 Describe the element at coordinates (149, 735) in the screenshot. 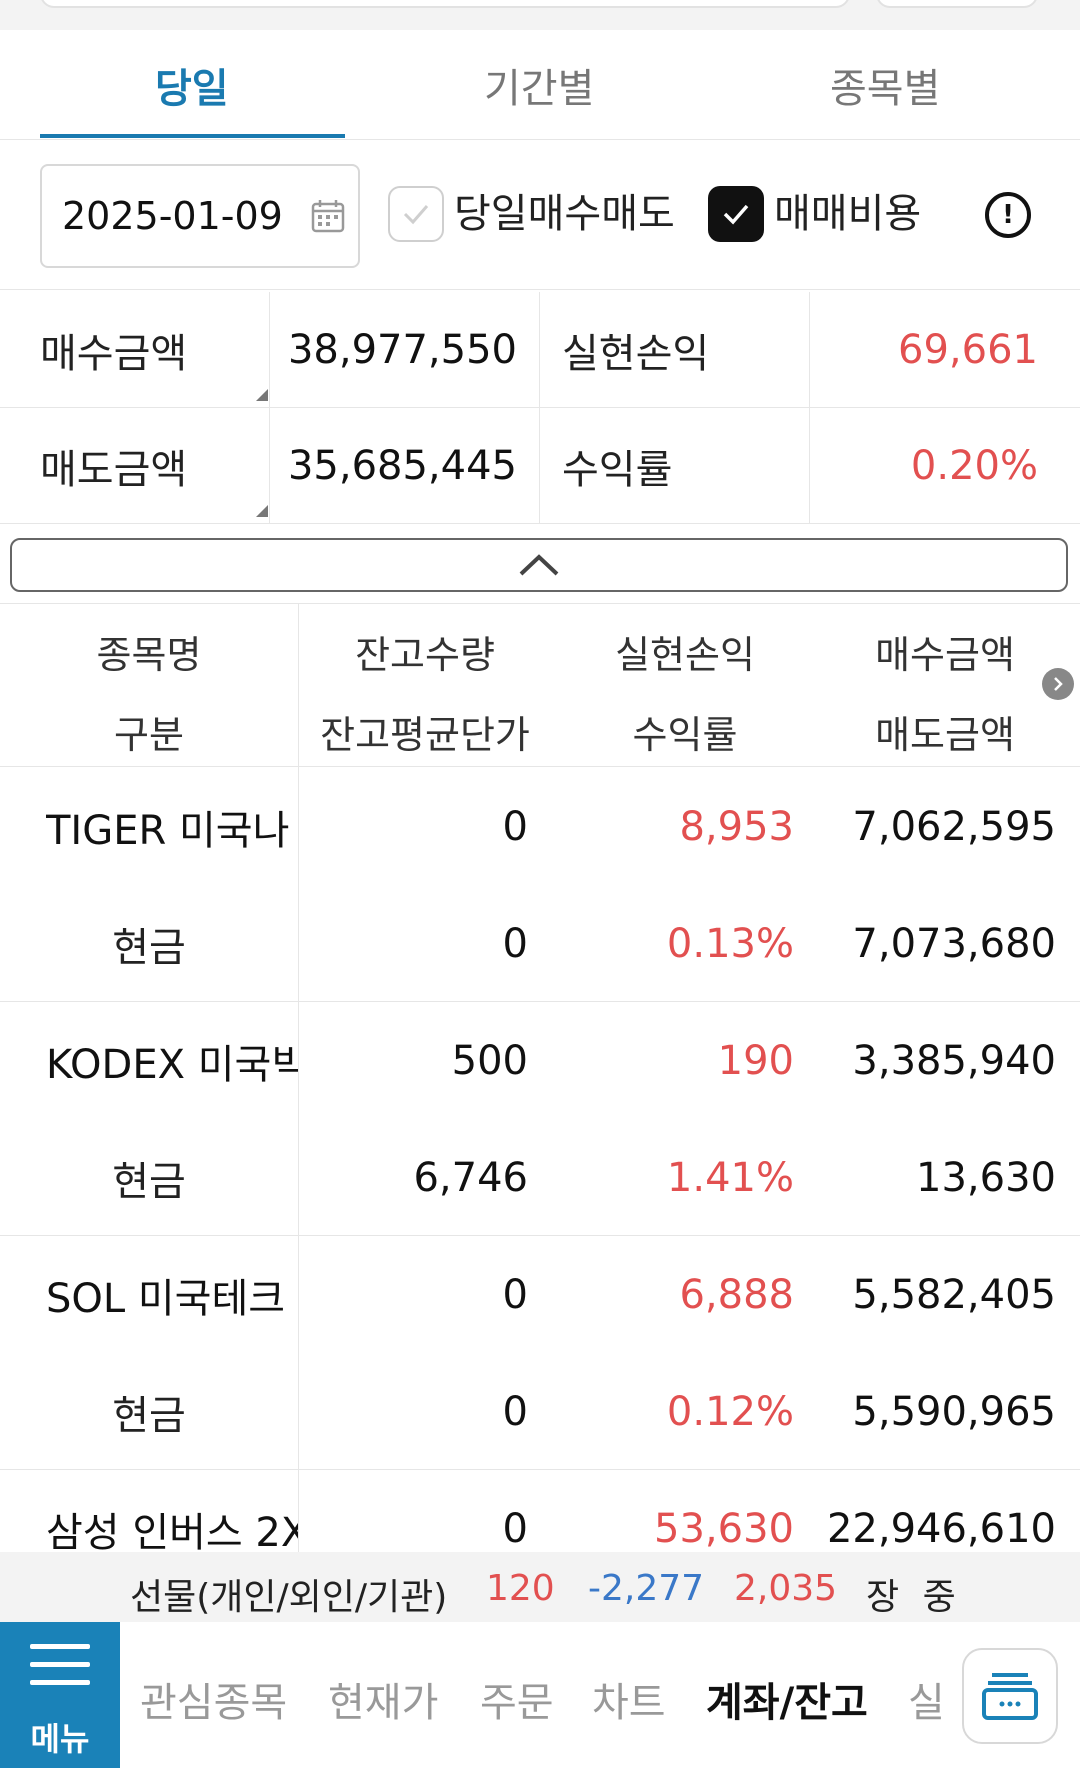

I see `header-type: 구분` at that location.